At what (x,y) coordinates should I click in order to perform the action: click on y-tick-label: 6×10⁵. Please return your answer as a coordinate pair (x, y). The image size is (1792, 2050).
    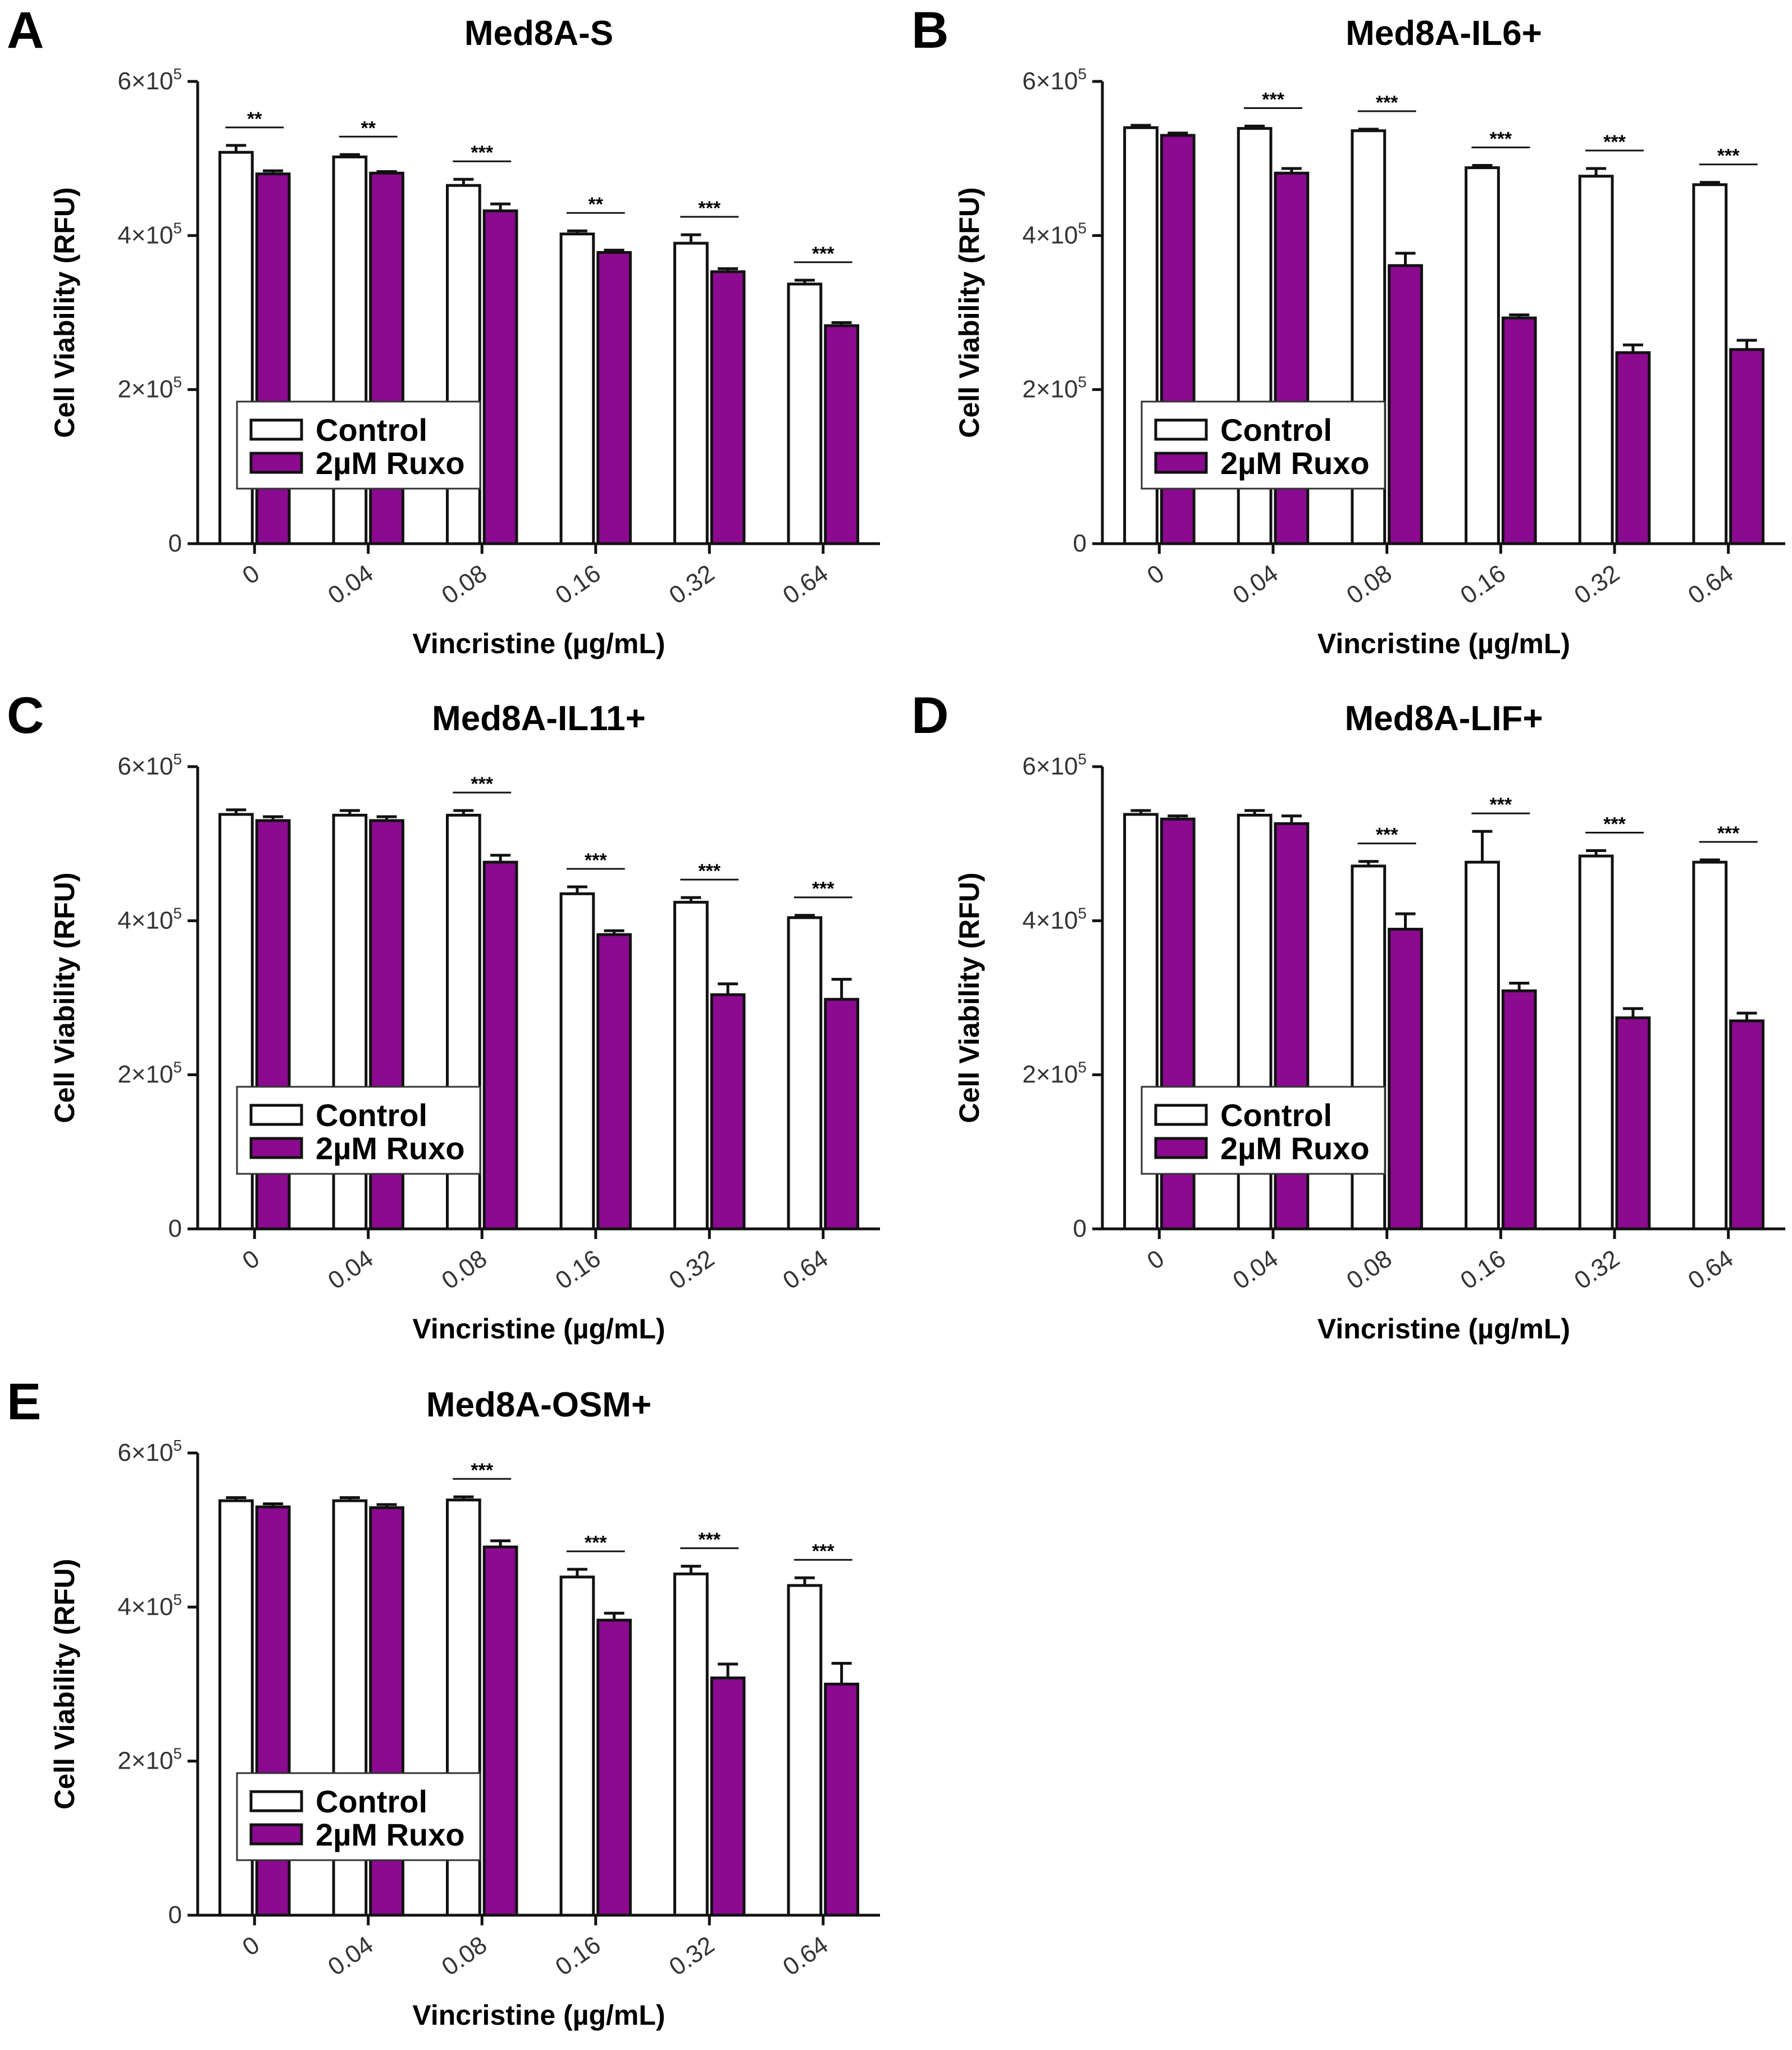
    Looking at the image, I should click on (149, 1452).